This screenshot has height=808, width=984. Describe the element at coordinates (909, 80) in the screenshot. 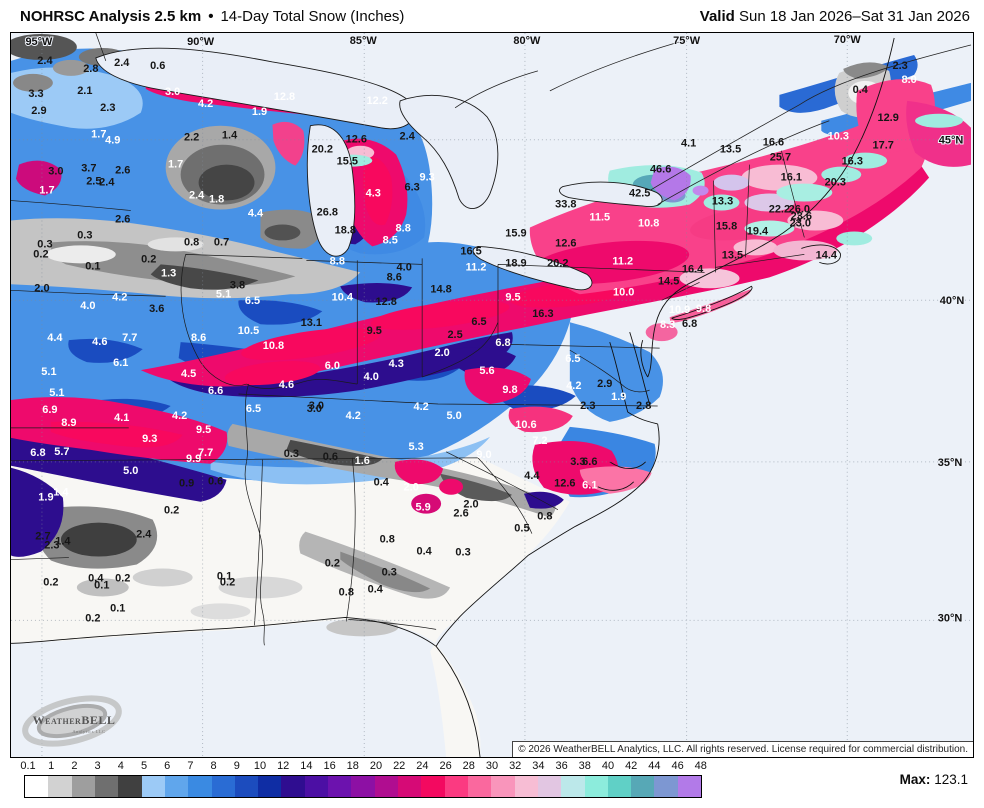

I see `map-value-label: 8.0` at that location.